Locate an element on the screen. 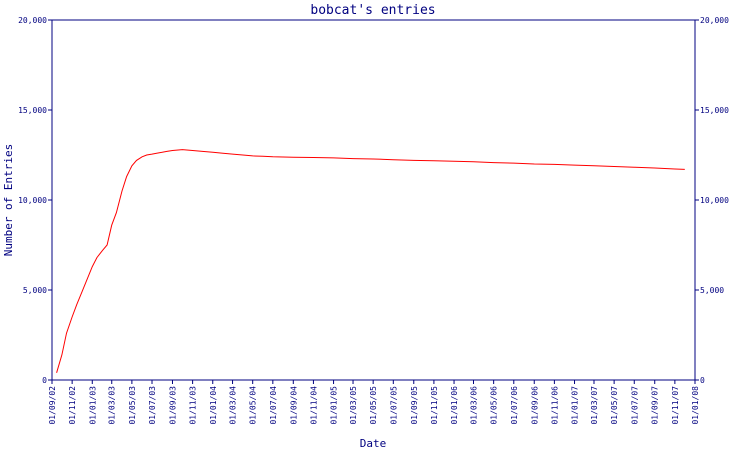 This screenshot has width=750, height=455. x-tick-label: 01/03/03 is located at coordinates (112, 405).